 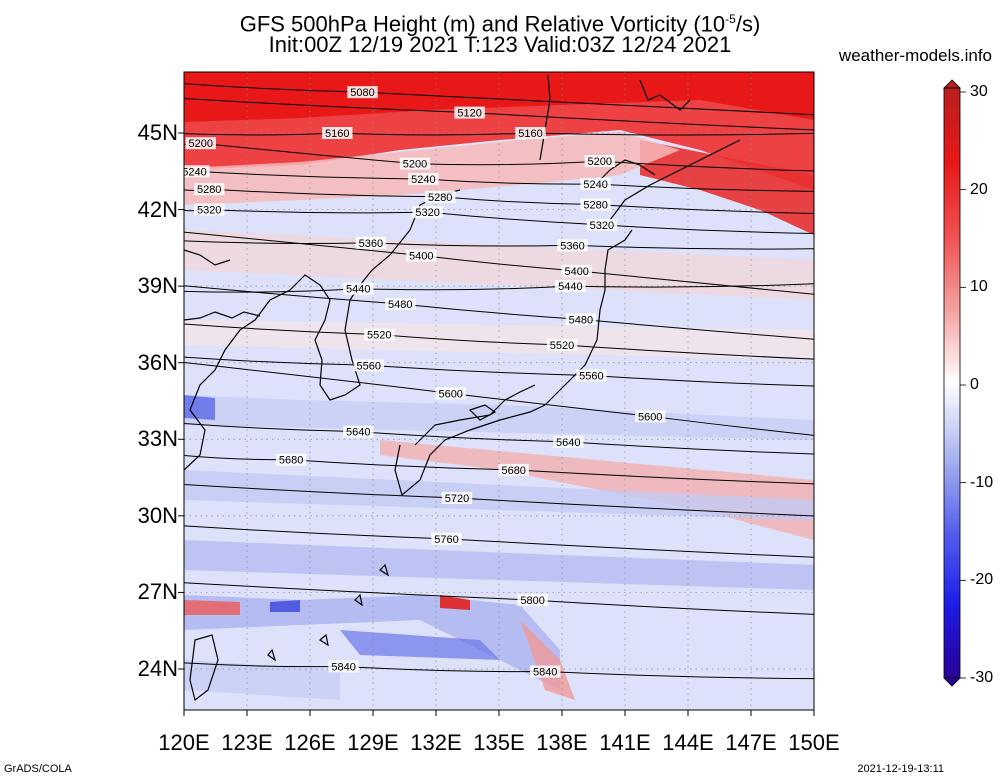 I want to click on contour-label: 5760, so click(x=446, y=540).